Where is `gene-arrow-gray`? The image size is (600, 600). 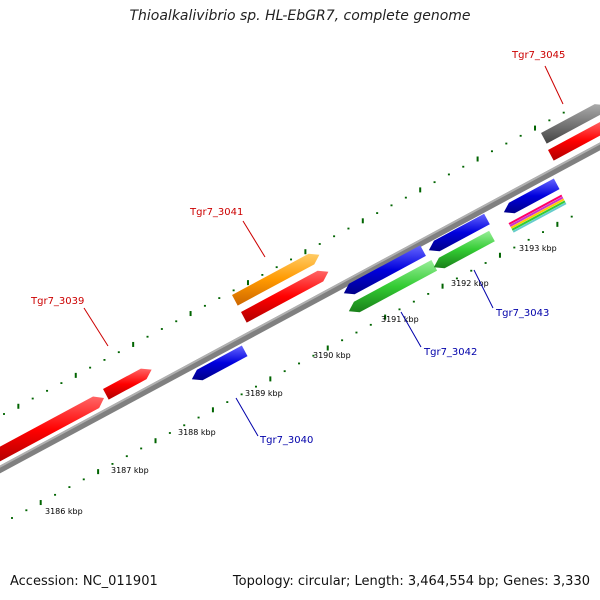 gene-arrow-gray is located at coordinates (570, 124).